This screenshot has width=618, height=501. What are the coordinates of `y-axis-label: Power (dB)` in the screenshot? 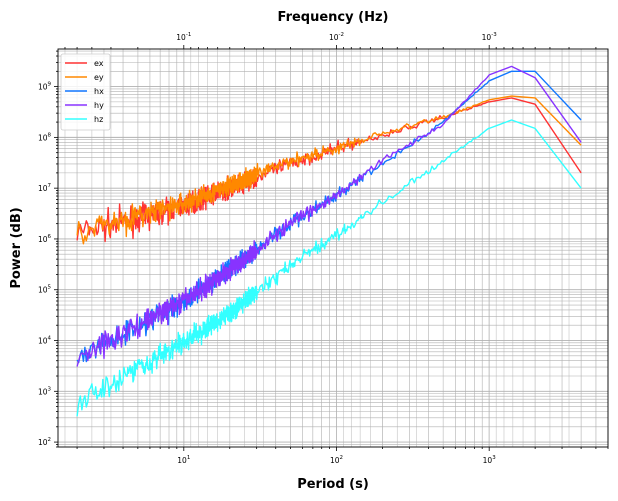 It's located at (16, 247).